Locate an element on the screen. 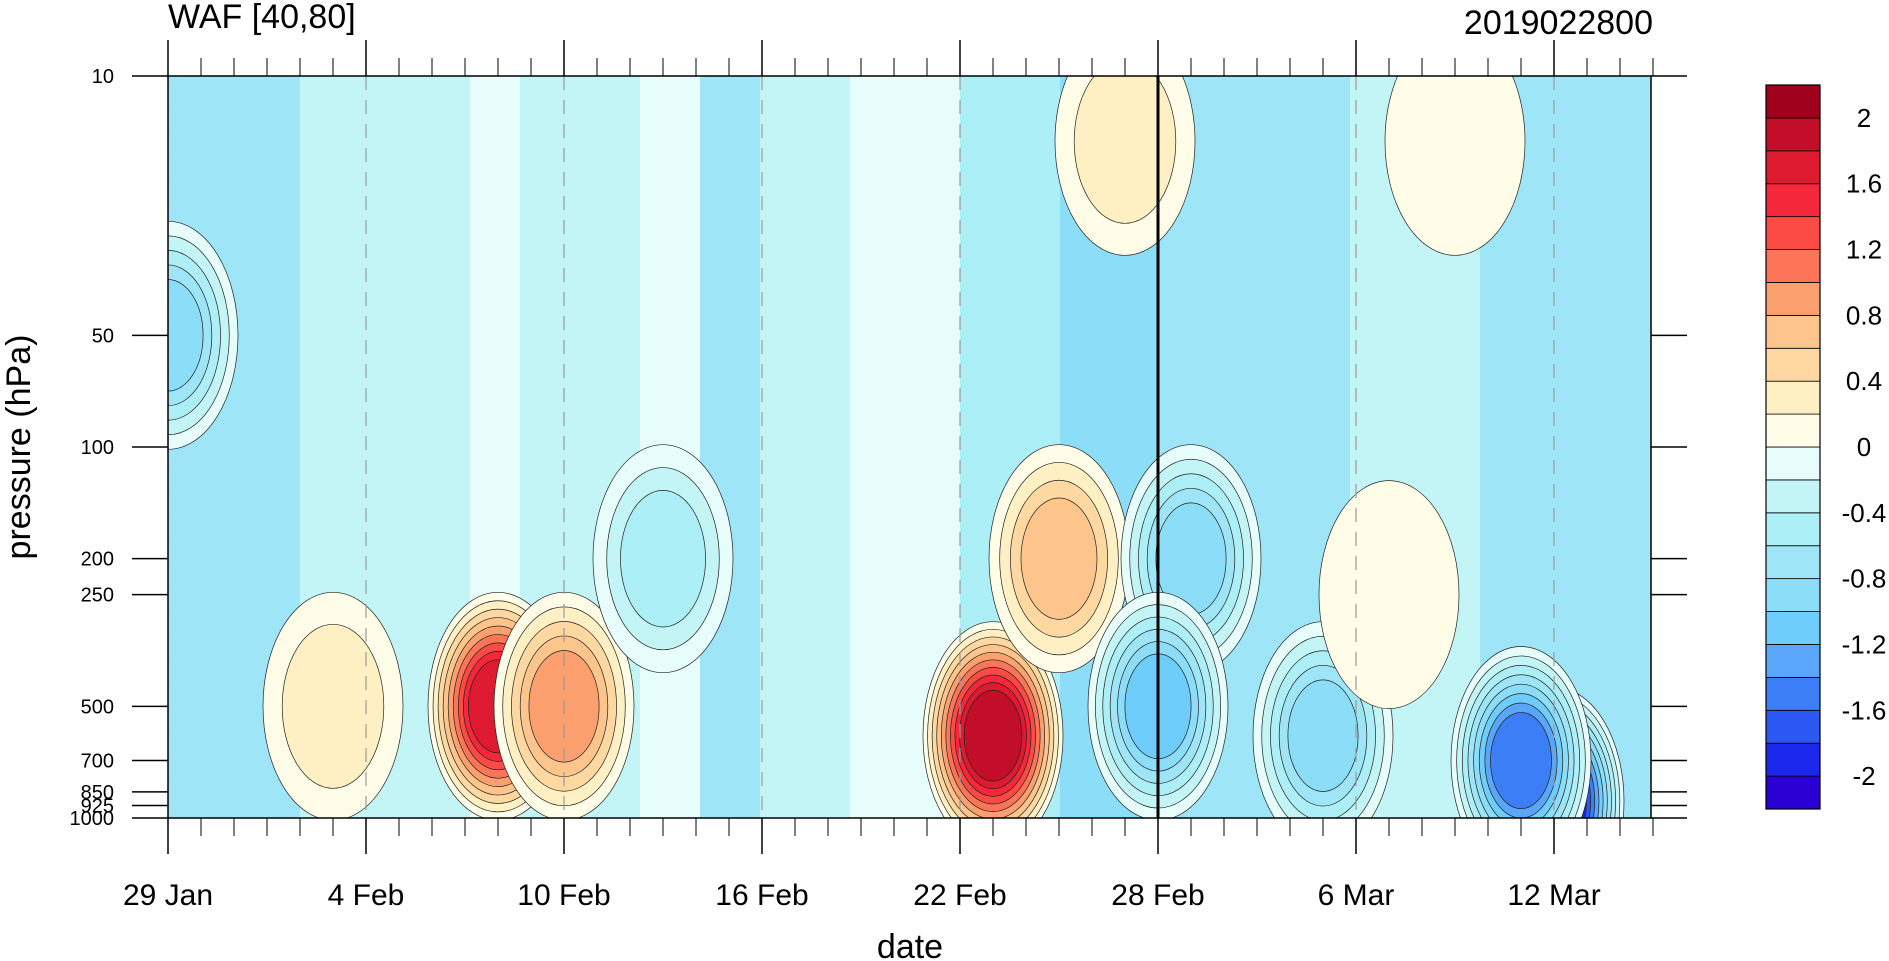 Image resolution: width=1889 pixels, height=961 pixels. y-tick-label: 50 is located at coordinates (103, 336).